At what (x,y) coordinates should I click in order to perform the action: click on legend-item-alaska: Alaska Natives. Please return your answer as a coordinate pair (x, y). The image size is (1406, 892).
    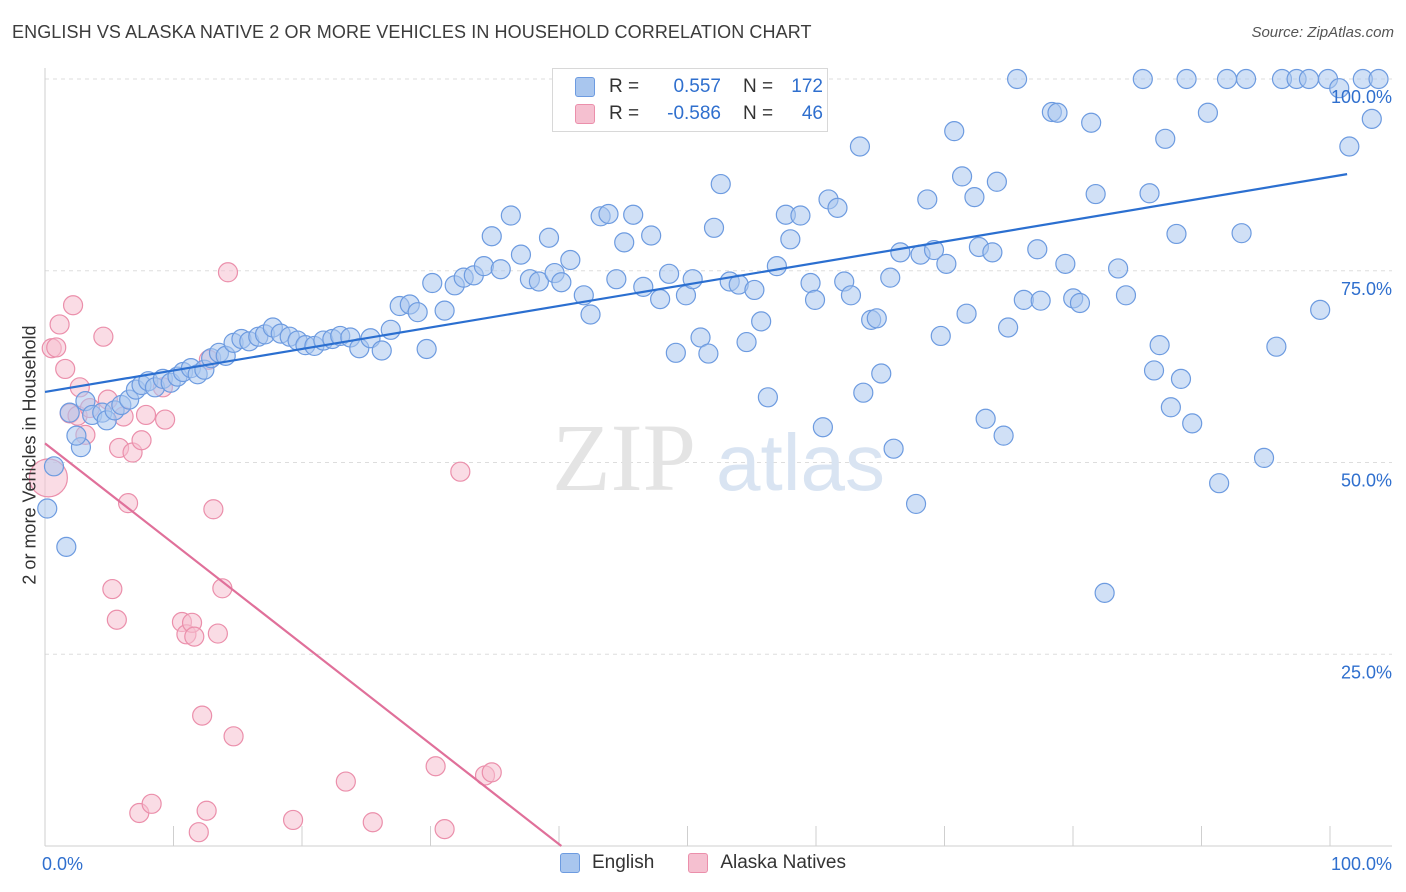
    Looking at the image, I should click on (767, 863).